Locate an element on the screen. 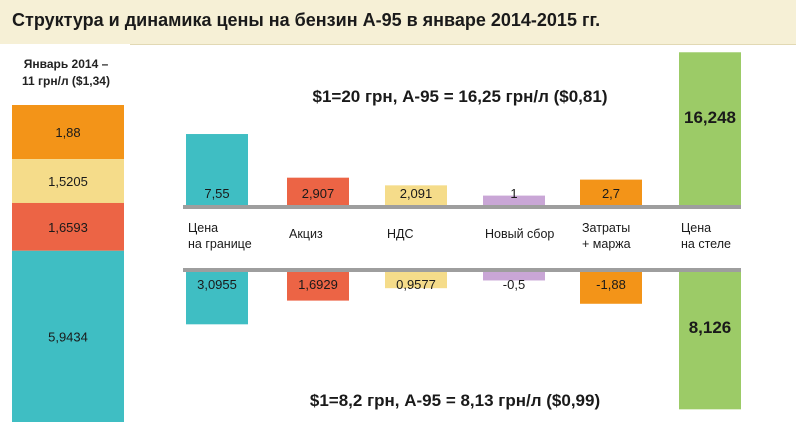  stack-segment-label-2: 1,5205 is located at coordinates (68, 181).